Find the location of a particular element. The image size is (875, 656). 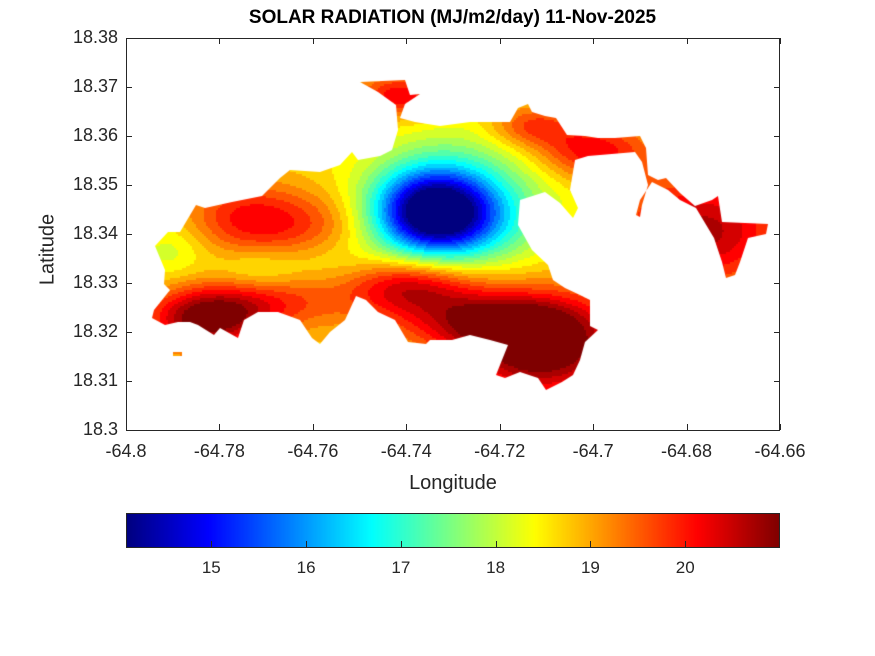

colorbar-box is located at coordinates (453, 530).